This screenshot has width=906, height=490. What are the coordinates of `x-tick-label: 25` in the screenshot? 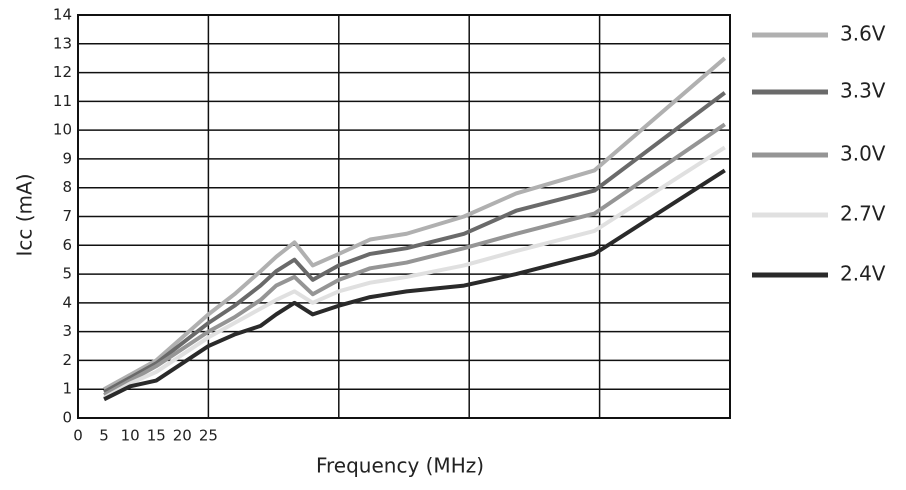 It's located at (208, 436).